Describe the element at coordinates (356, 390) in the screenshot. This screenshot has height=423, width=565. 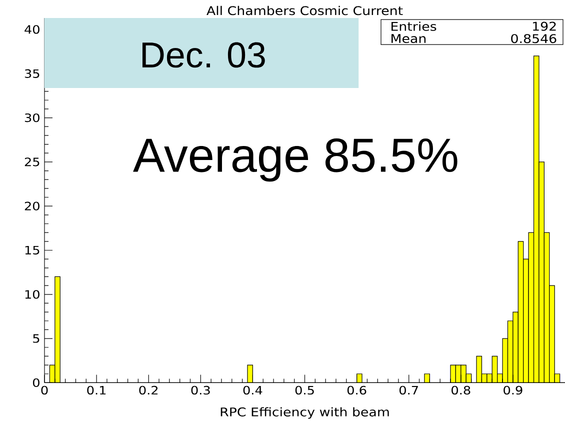
I see `x-tick-label: 0.6` at that location.